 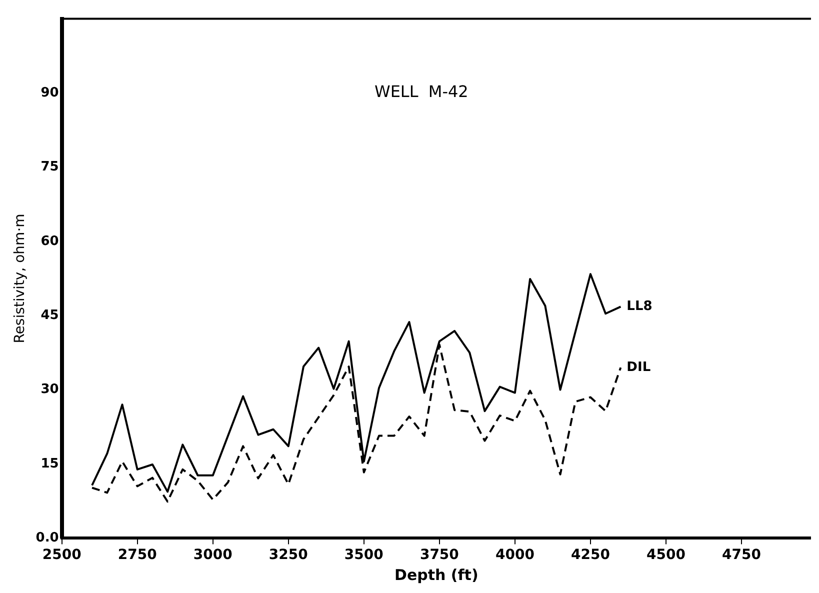 What do you see at coordinates (288, 555) in the screenshot?
I see `x-tick-label: 3250` at bounding box center [288, 555].